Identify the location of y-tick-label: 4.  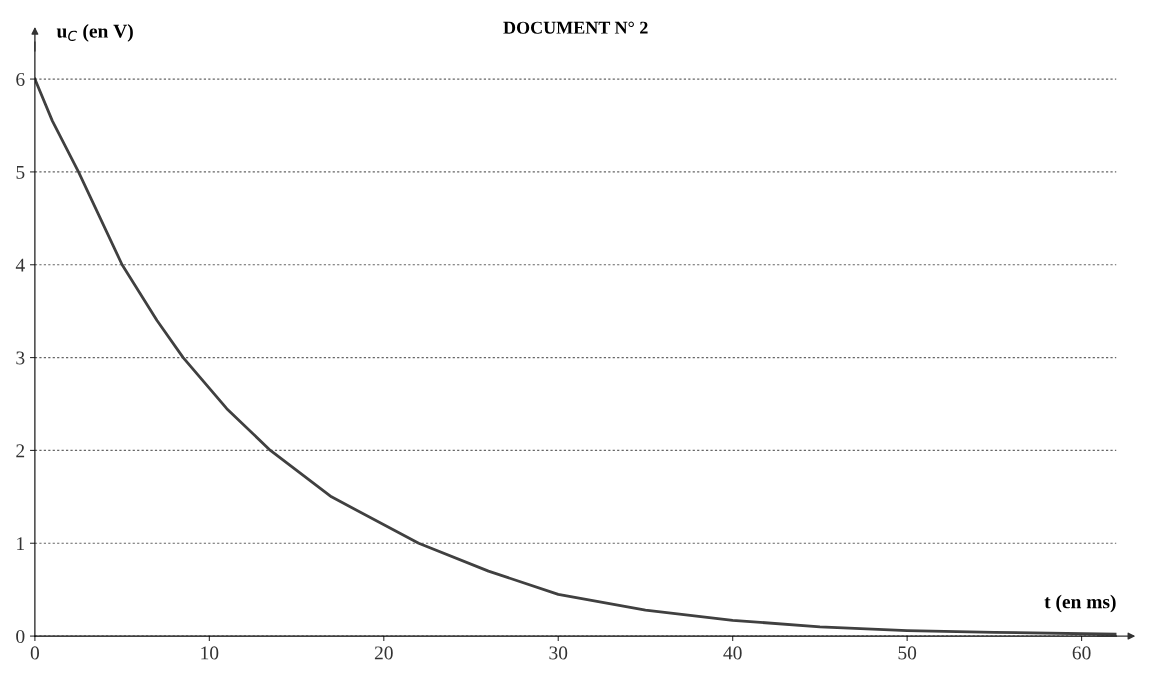
(20, 265).